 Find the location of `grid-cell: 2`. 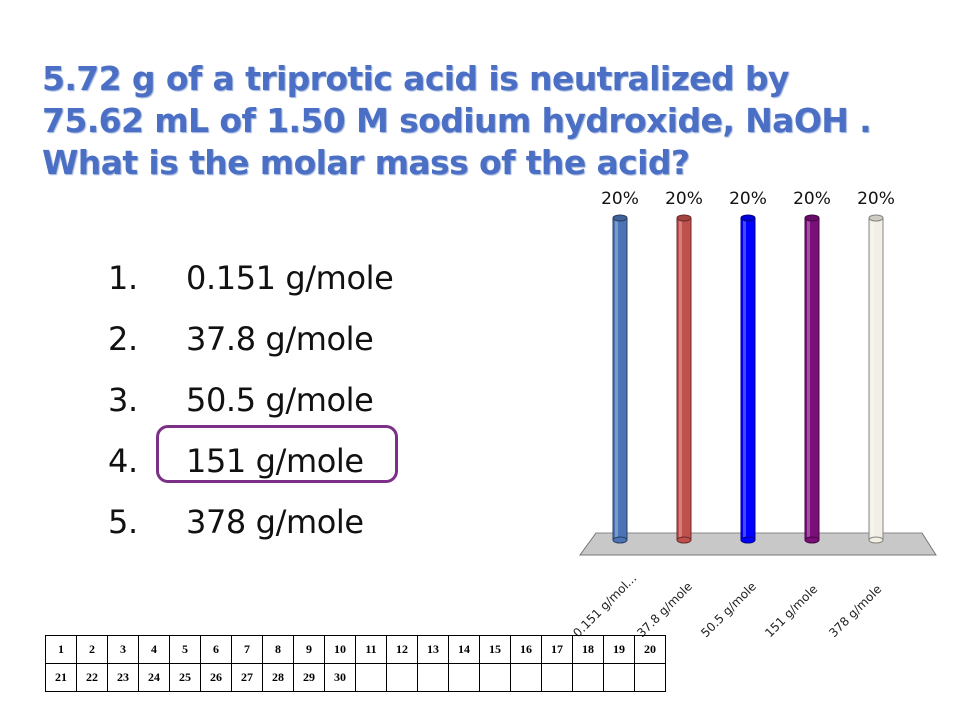

grid-cell: 2 is located at coordinates (92, 649).